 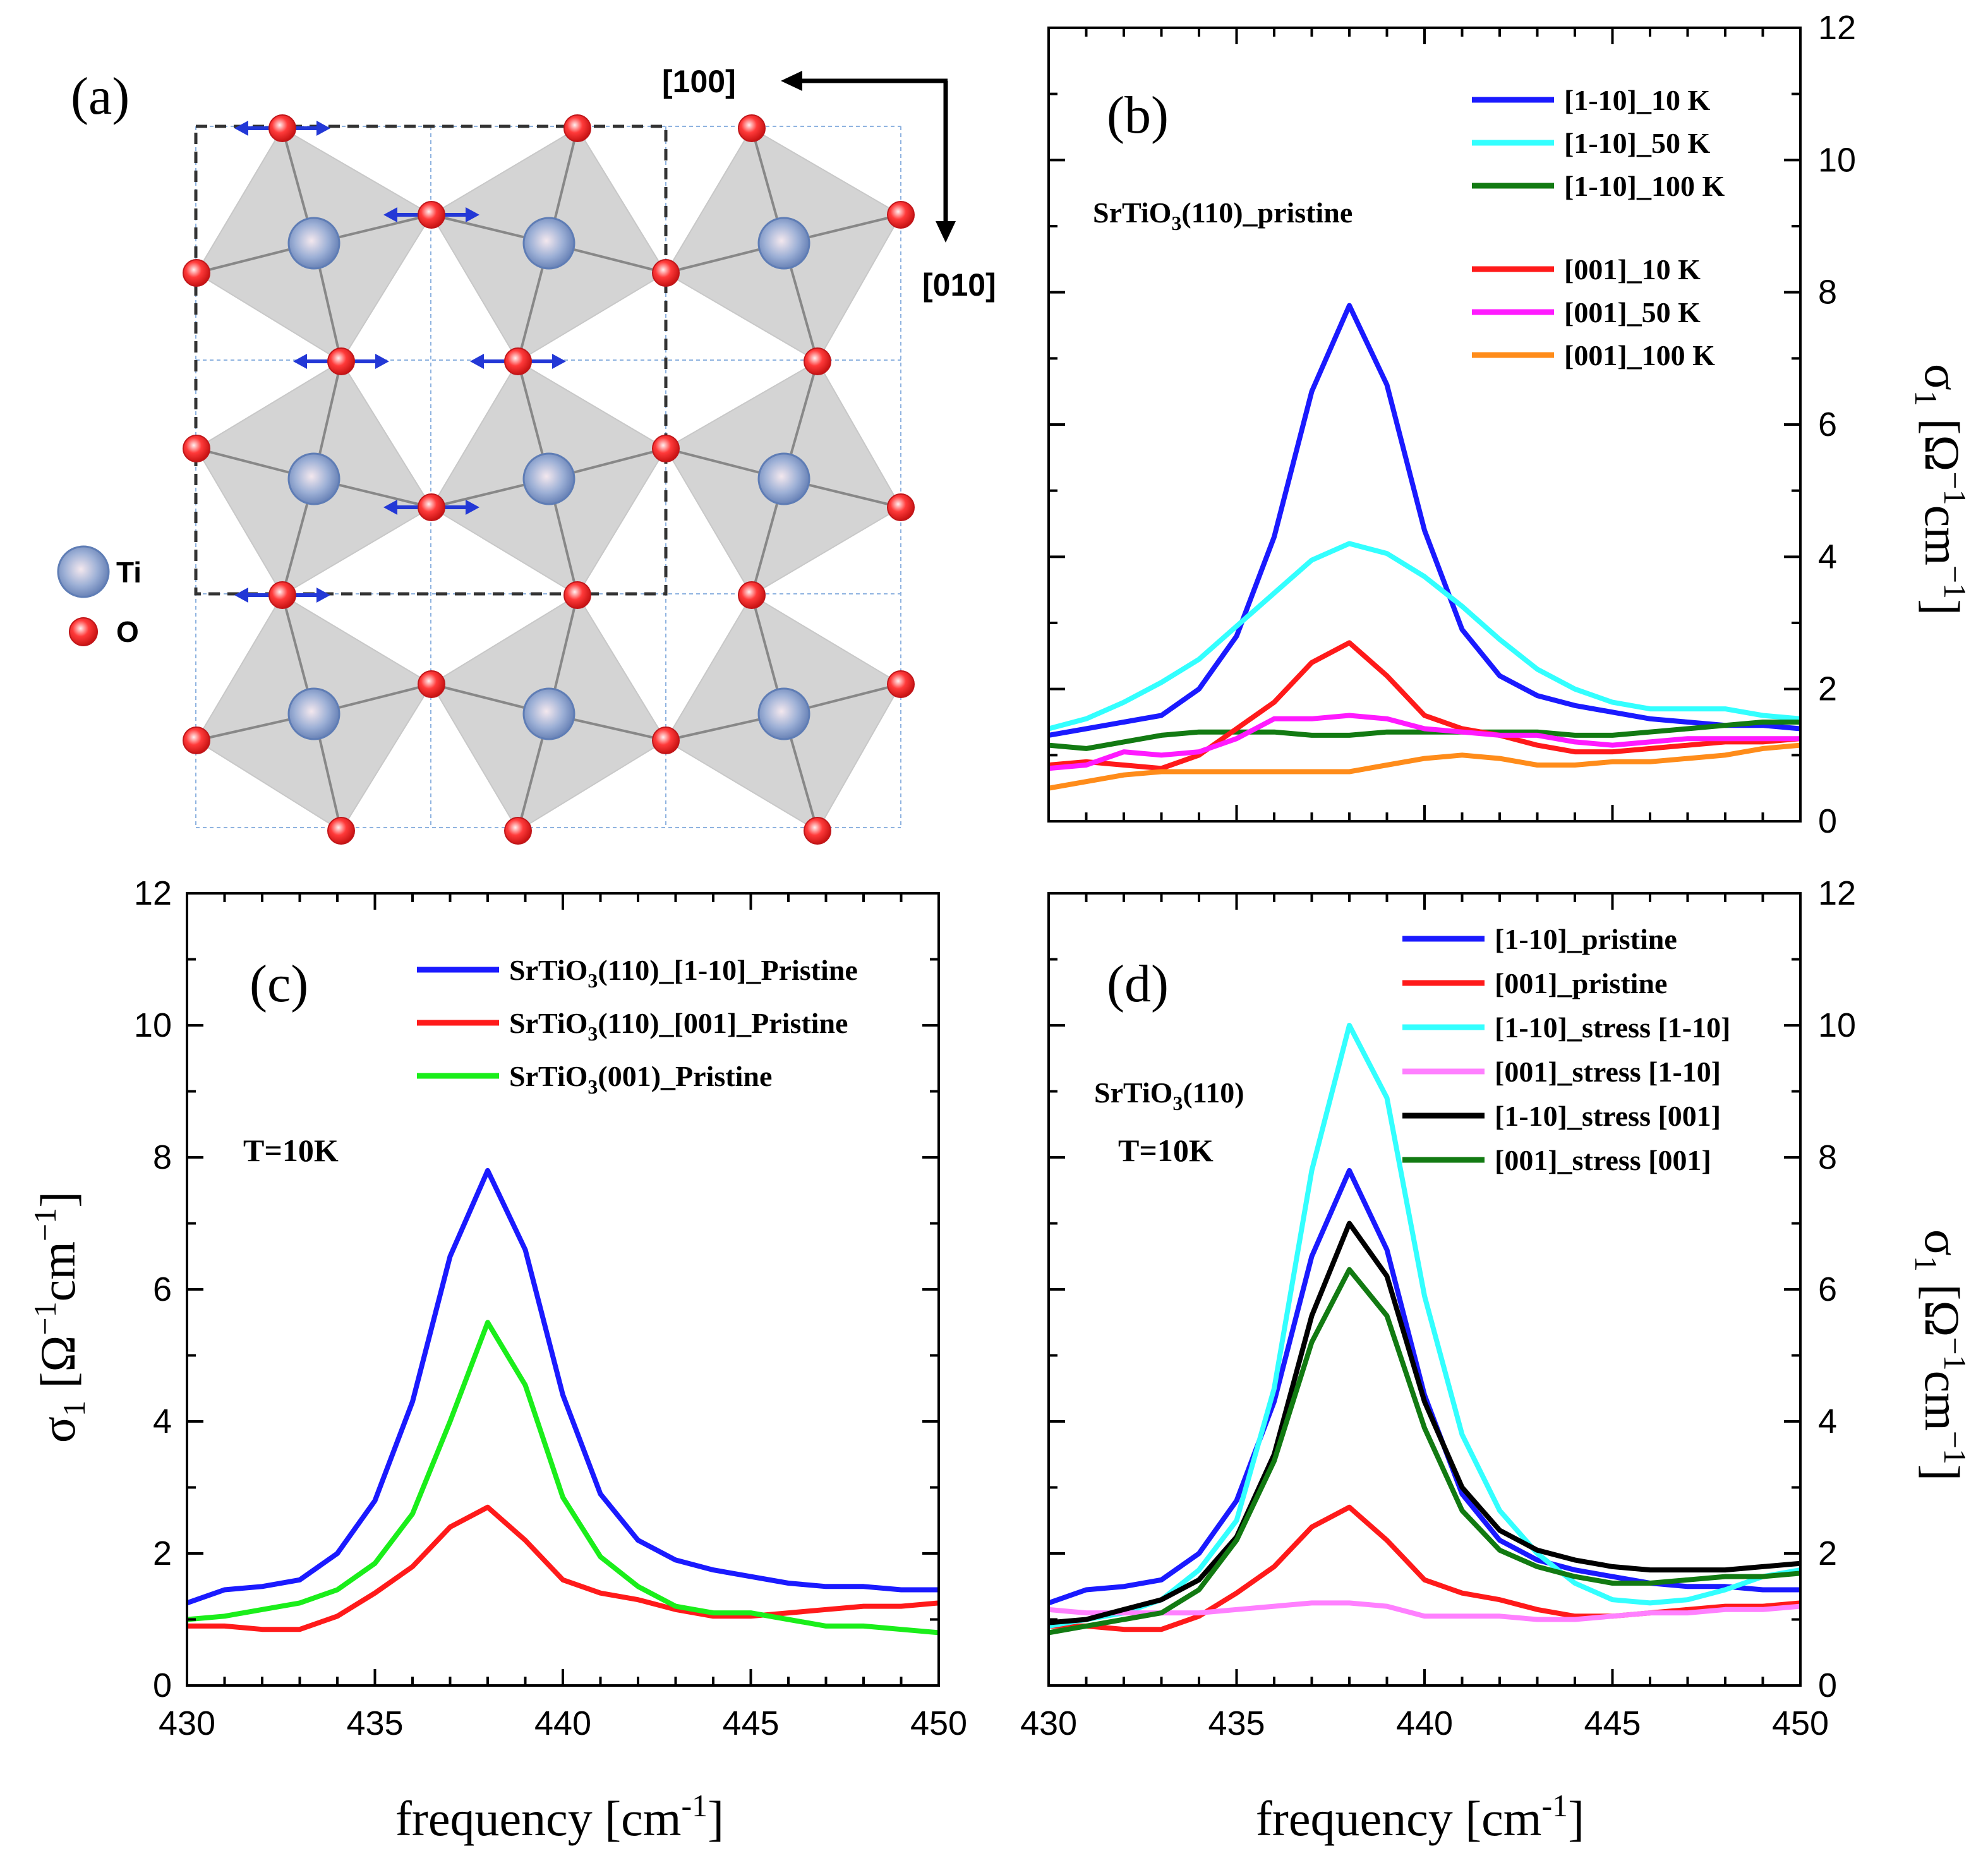 What do you see at coordinates (1632, 269) in the screenshot?
I see `panel-b-legend-label: [001]_10 K` at bounding box center [1632, 269].